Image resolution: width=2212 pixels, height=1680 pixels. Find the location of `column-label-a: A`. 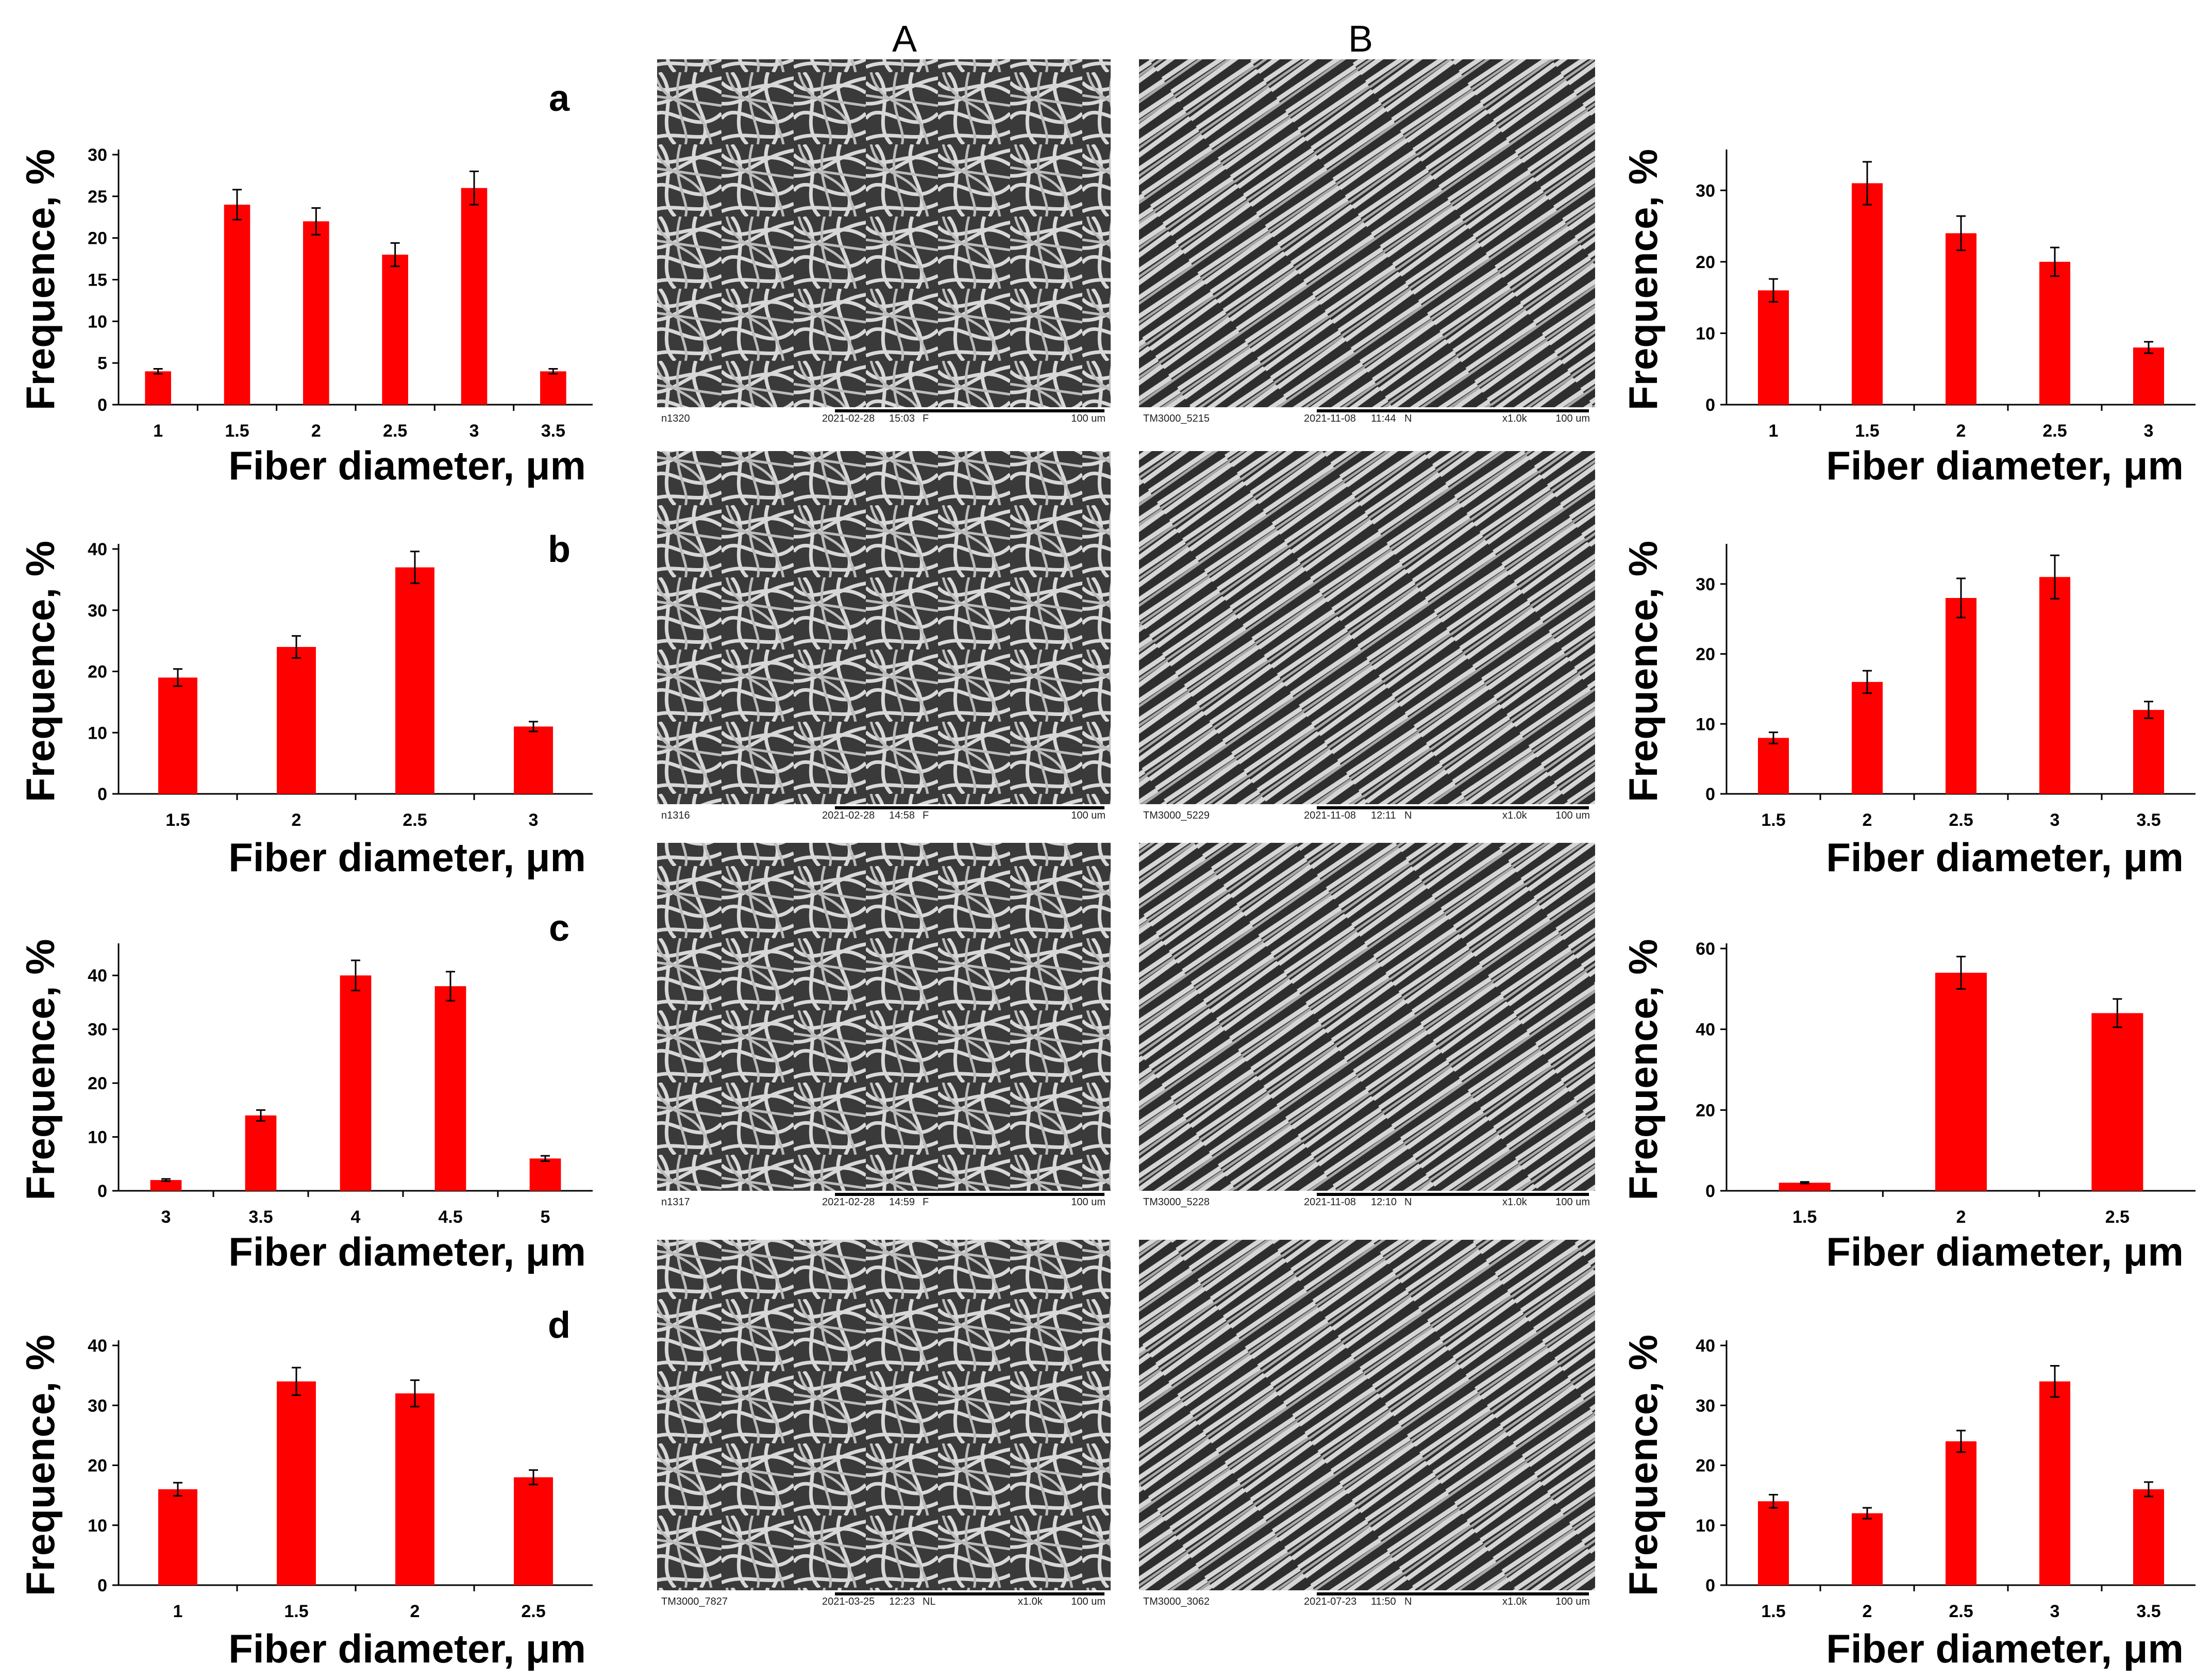

column-label-a: A is located at coordinates (904, 39).